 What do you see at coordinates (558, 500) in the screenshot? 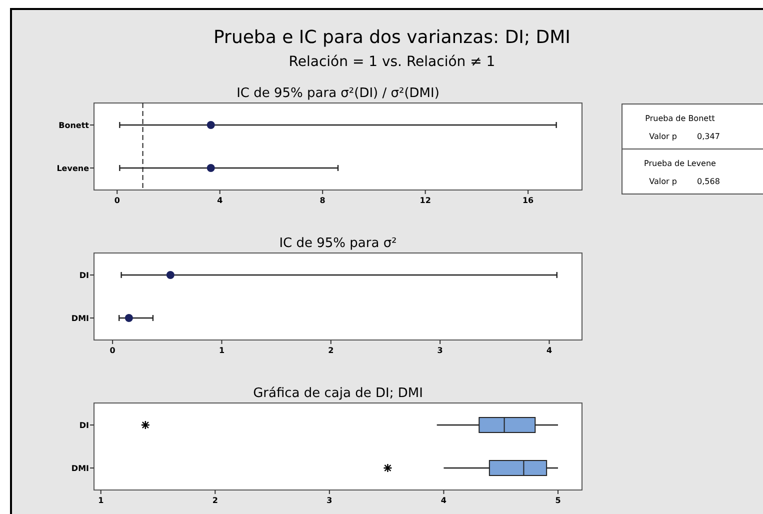
I see `x-tick-label: 5` at bounding box center [558, 500].